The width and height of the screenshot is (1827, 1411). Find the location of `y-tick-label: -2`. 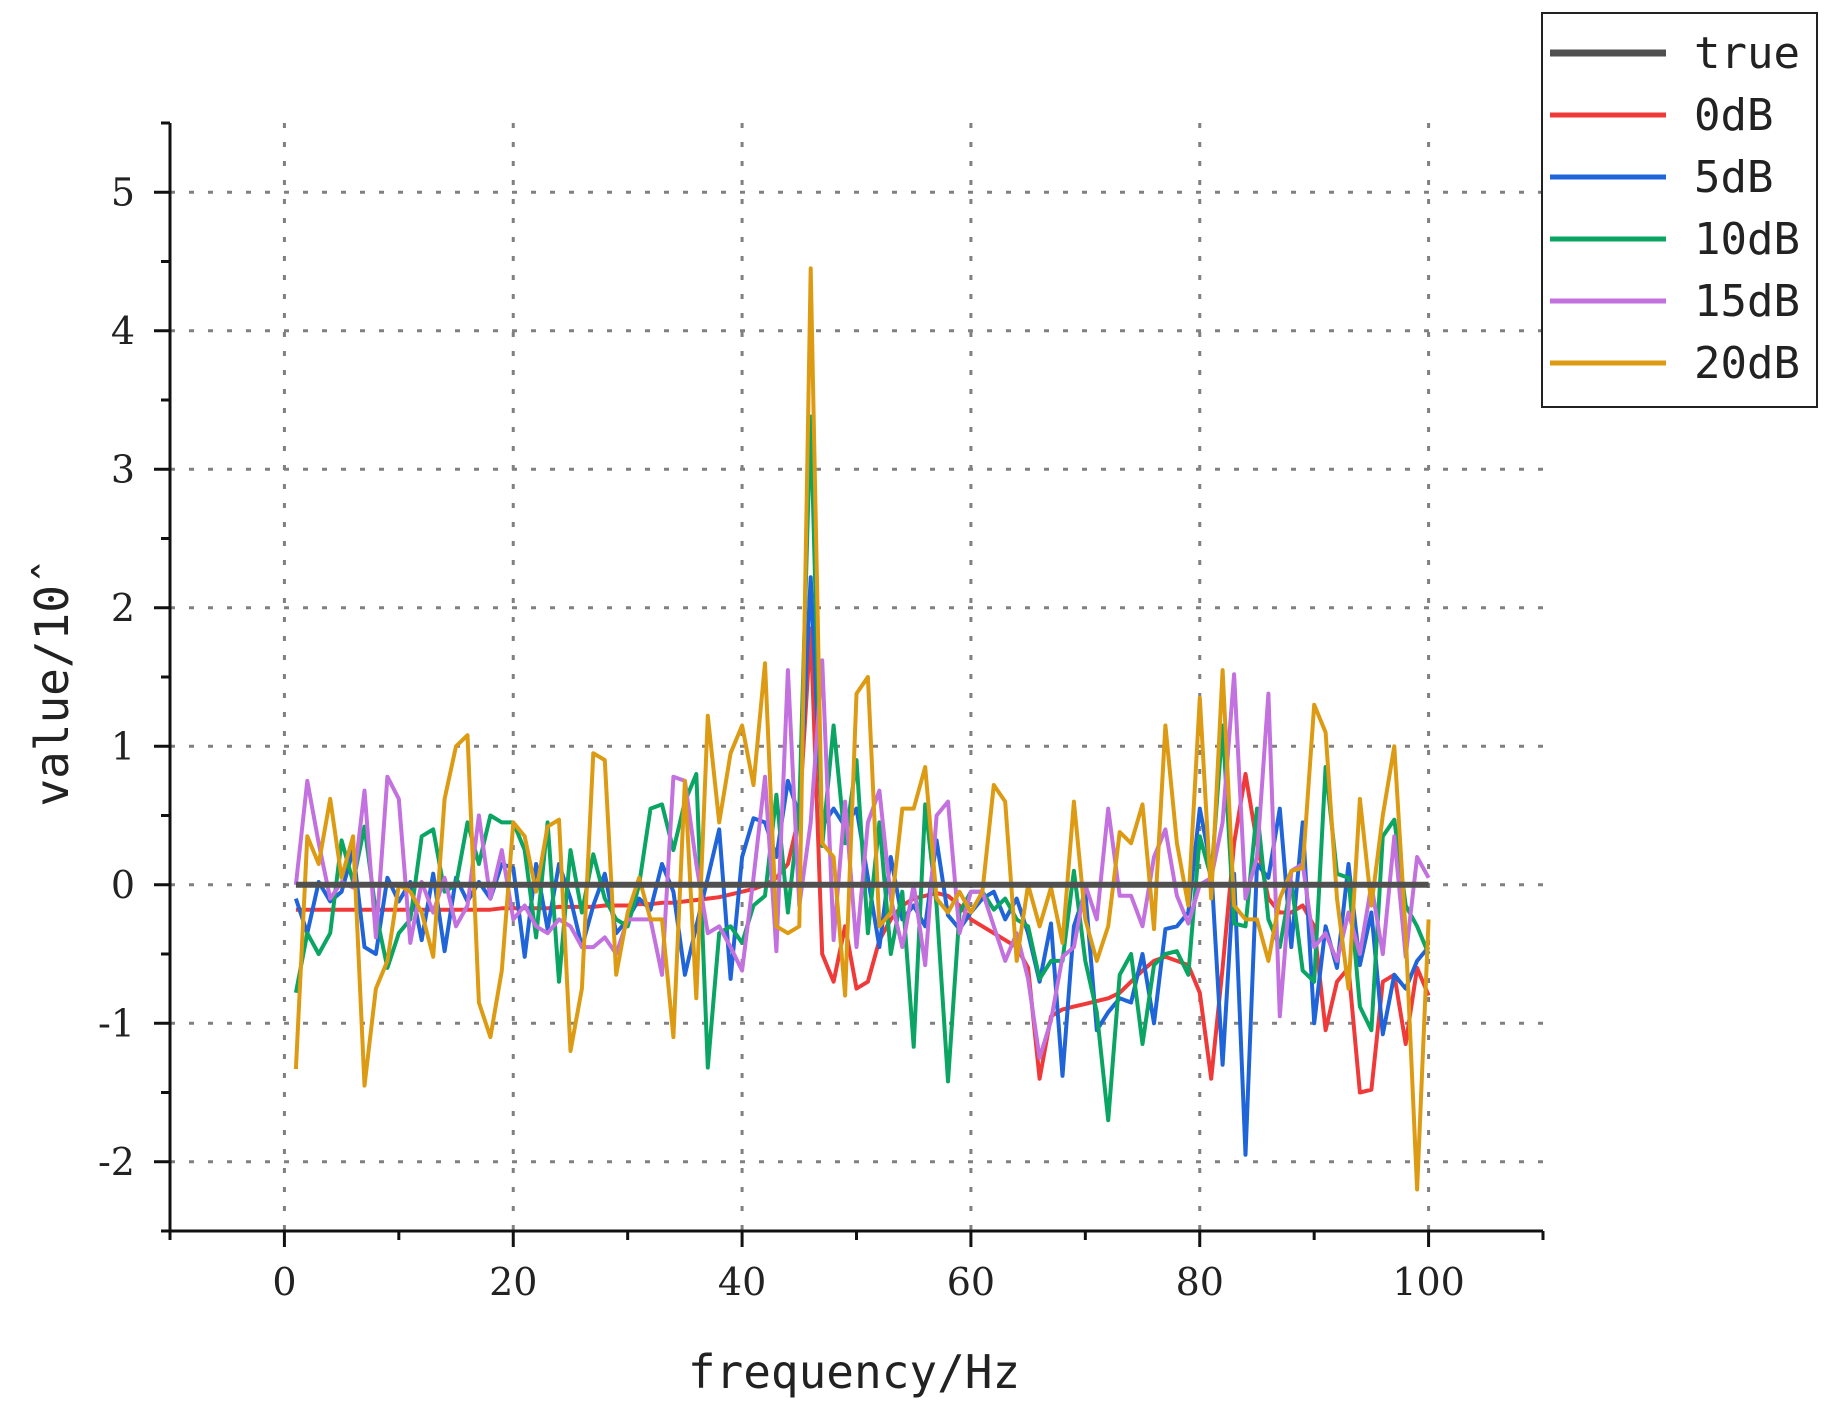

y-tick-label: -2 is located at coordinates (116, 1162).